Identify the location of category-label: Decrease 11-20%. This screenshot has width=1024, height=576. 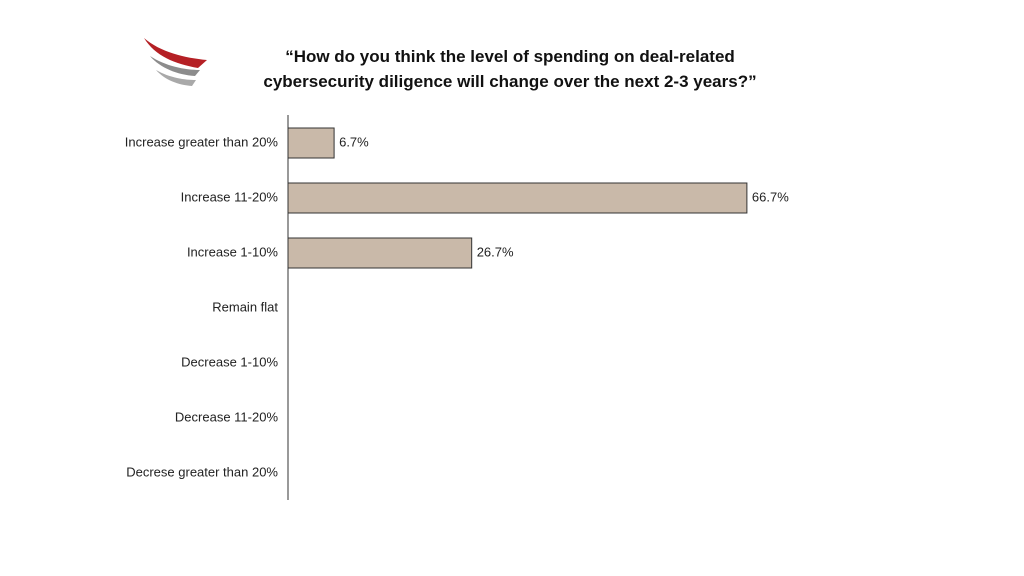
(227, 416).